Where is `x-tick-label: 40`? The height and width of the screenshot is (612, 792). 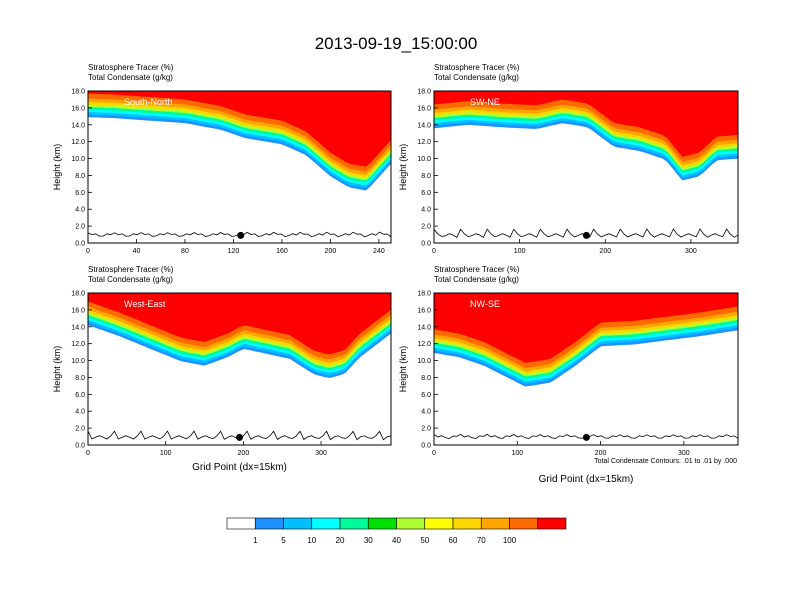
x-tick-label: 40 is located at coordinates (137, 251).